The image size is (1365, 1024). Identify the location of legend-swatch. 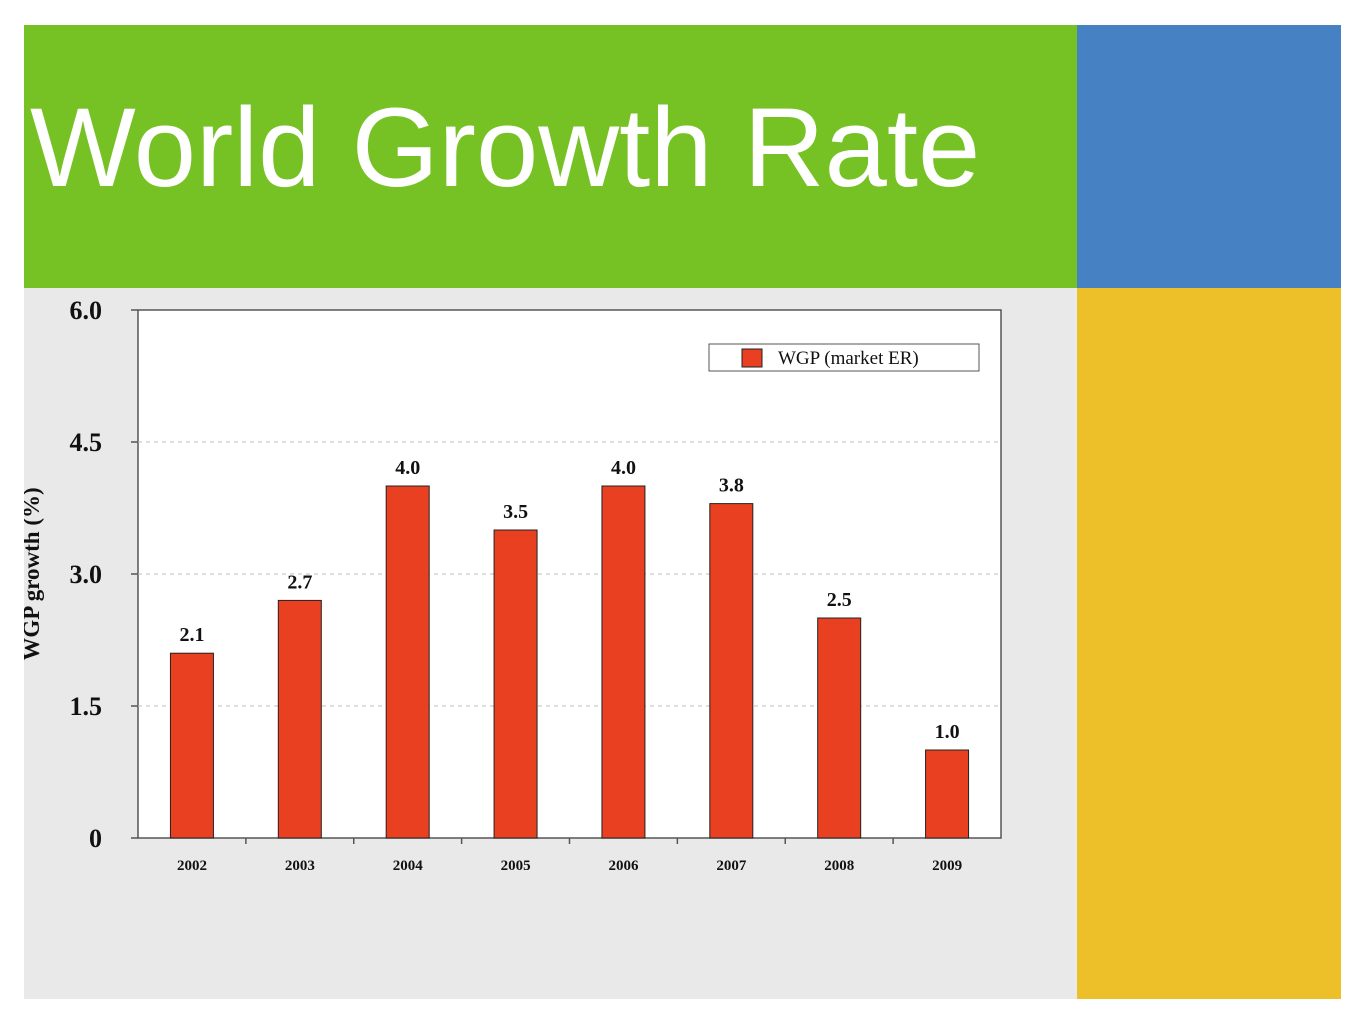
(752, 358).